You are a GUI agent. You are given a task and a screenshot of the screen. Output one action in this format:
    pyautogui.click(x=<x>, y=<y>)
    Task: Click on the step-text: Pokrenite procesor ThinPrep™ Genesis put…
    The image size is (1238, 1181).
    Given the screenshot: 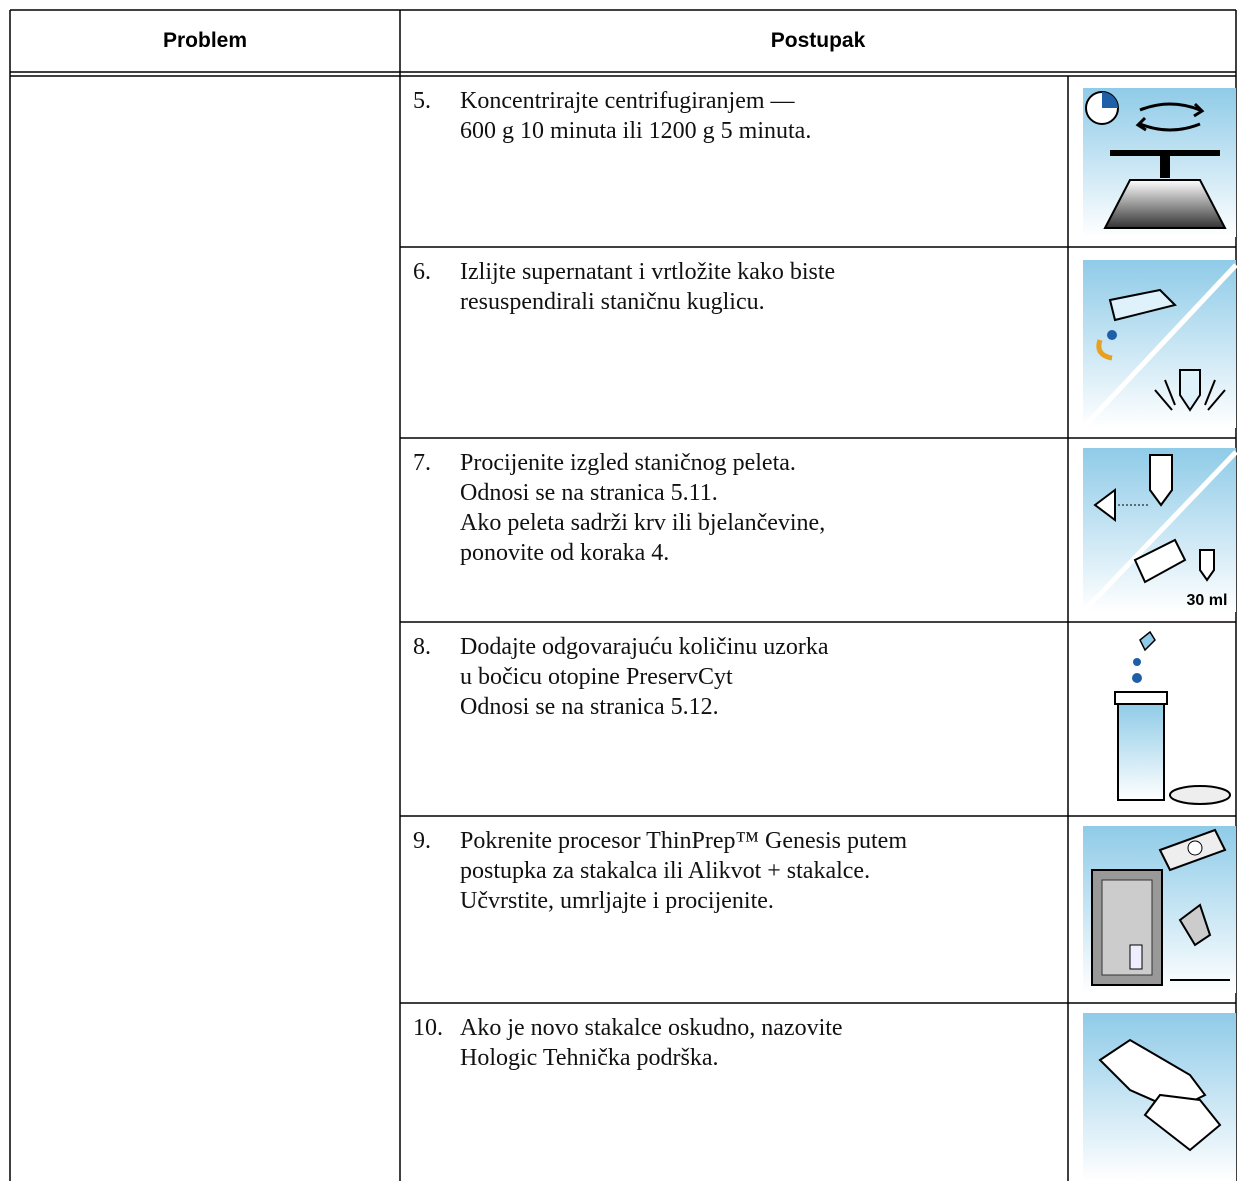 What is the action you would take?
    pyautogui.click(x=683, y=841)
    